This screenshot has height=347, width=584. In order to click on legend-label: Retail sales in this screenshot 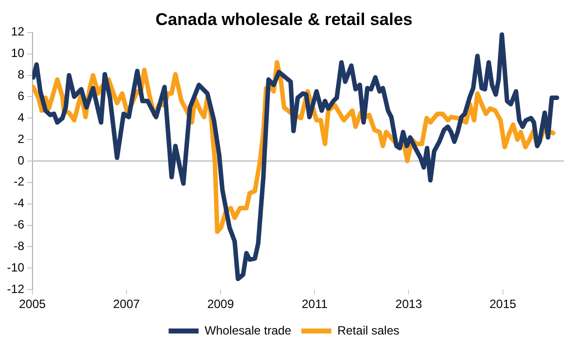, I will do `click(368, 330)`.